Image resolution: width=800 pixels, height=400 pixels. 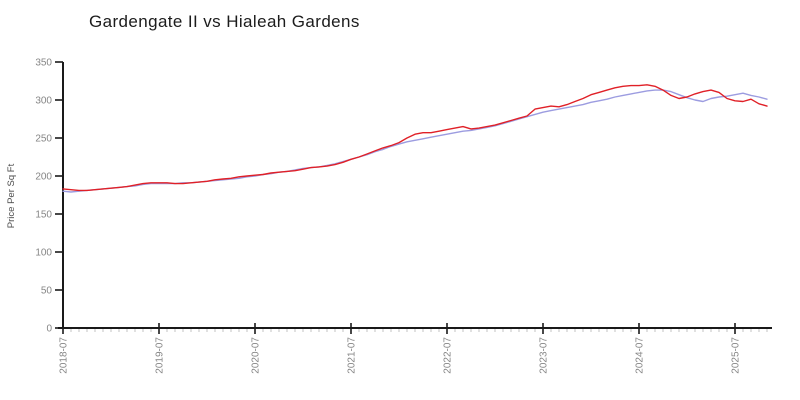 I want to click on x-tick-label: 2019-07, so click(x=160, y=355).